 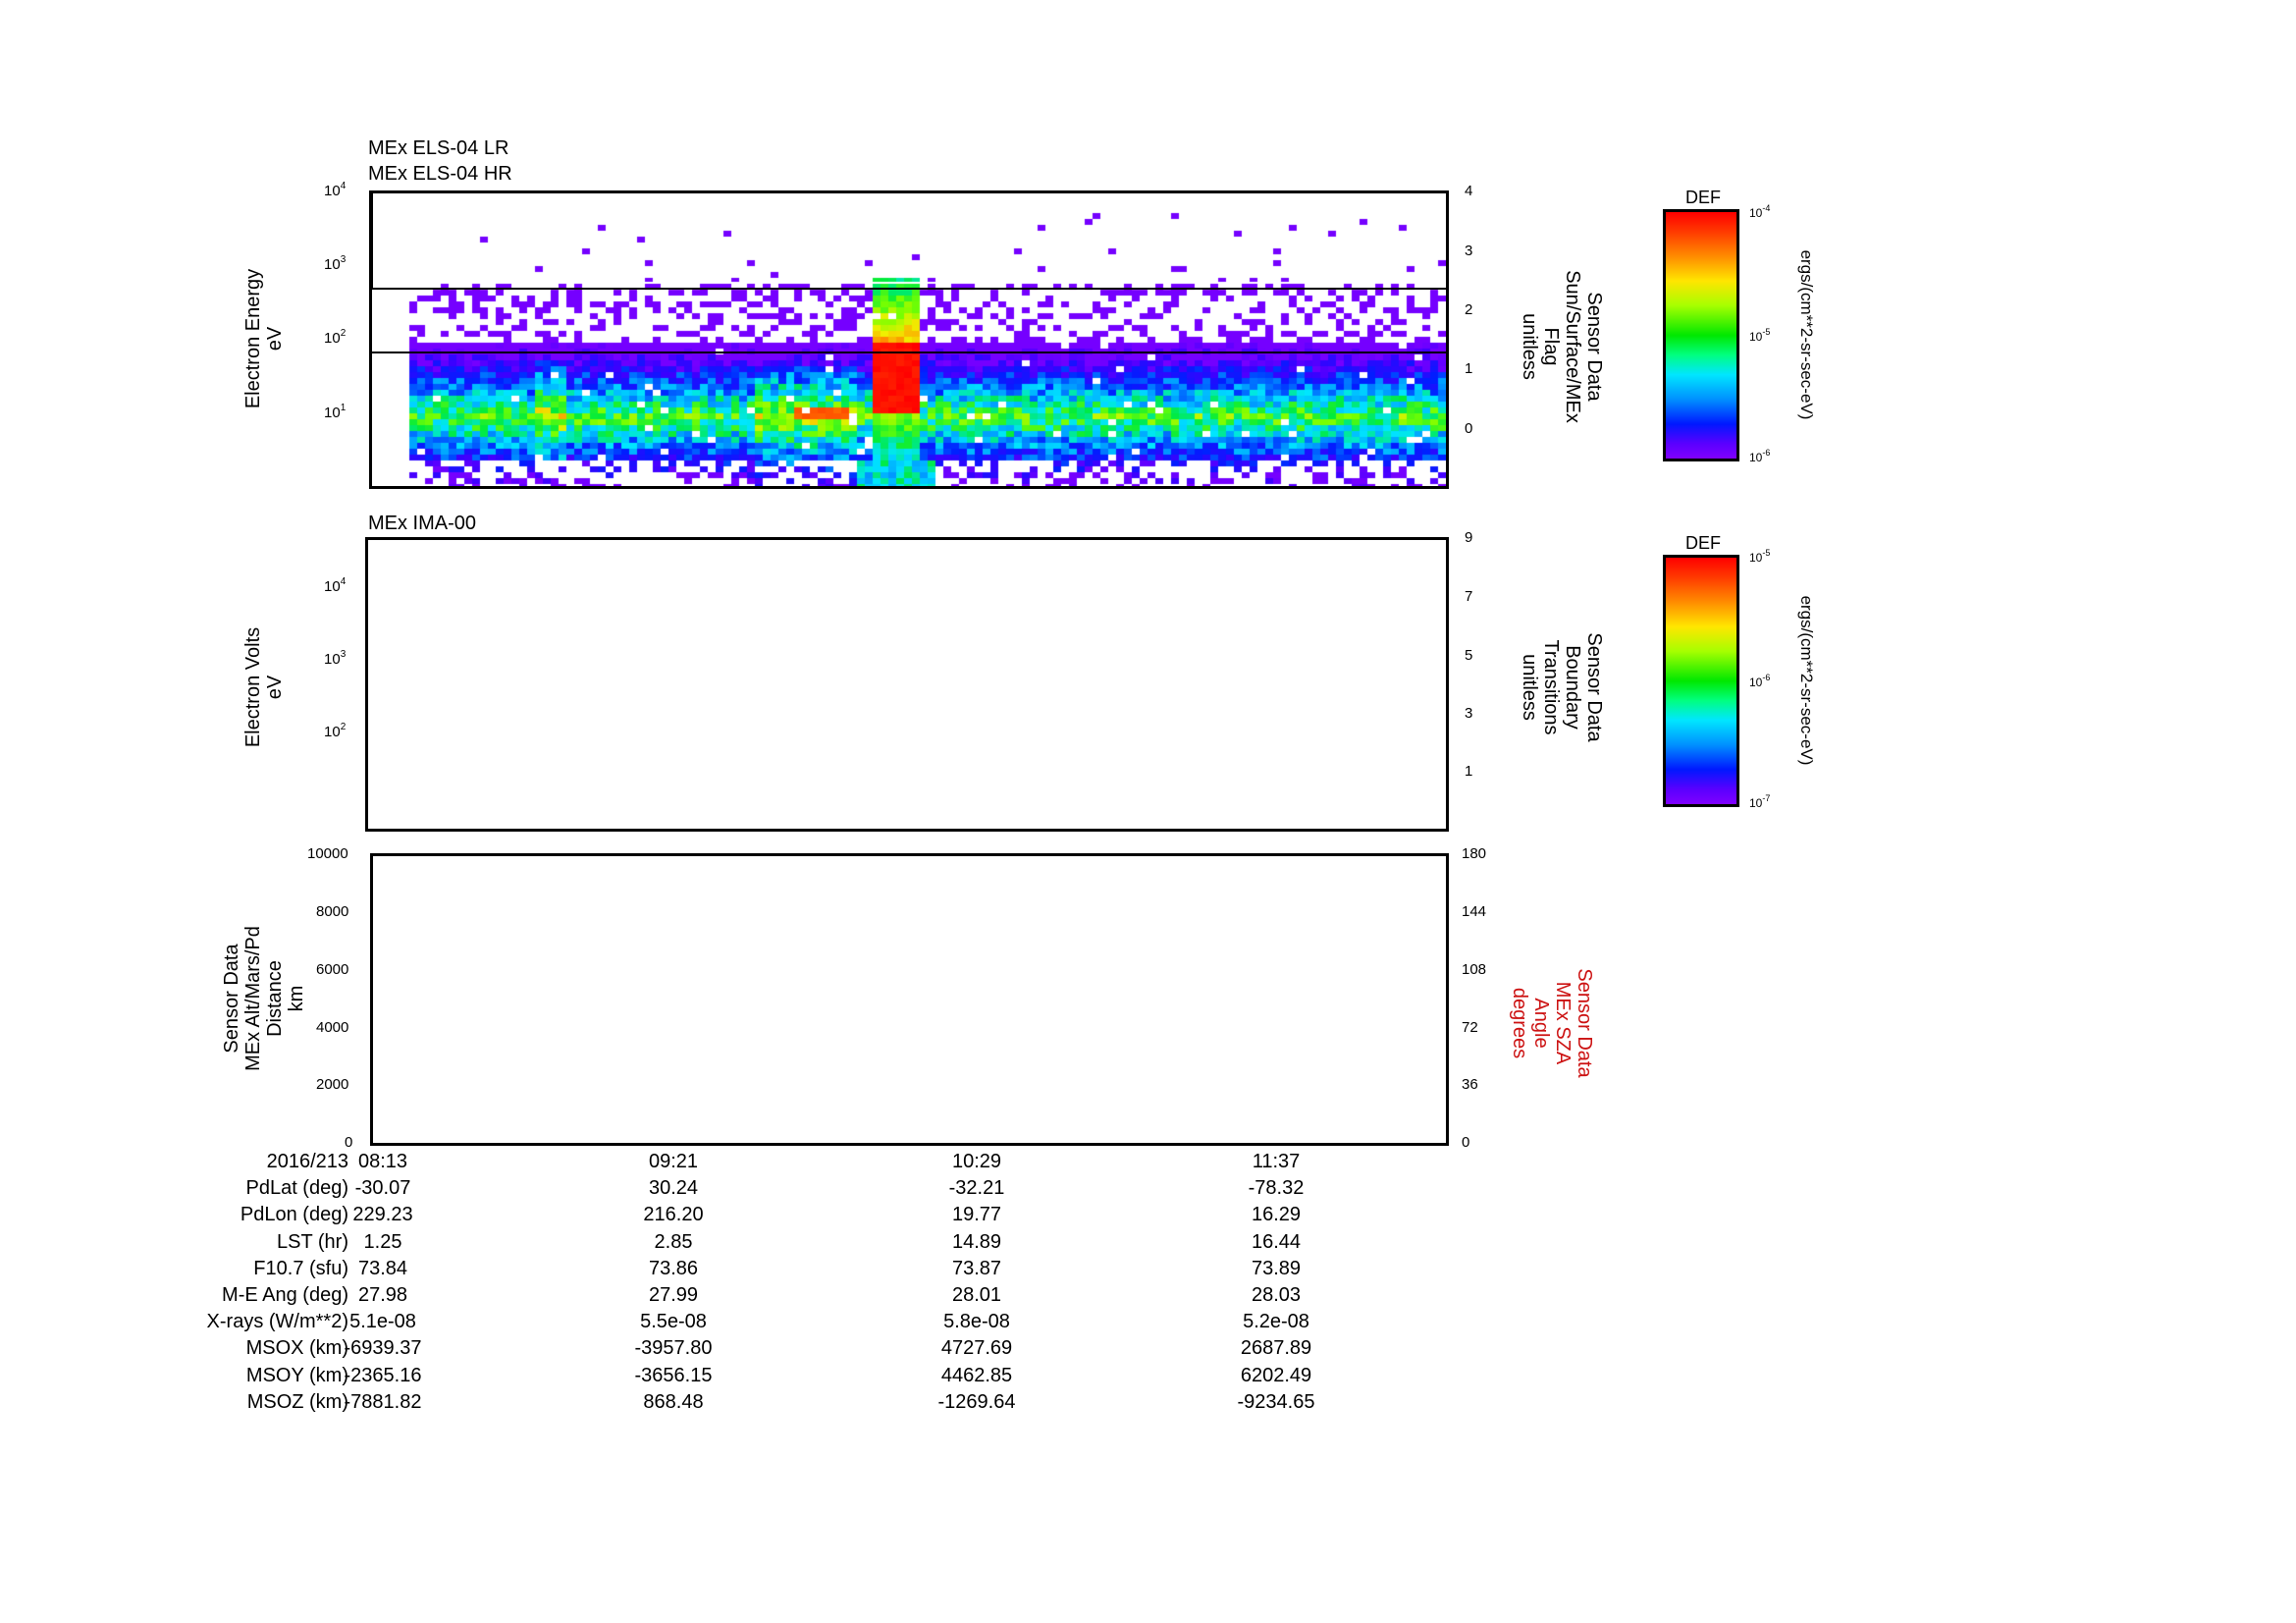 What do you see at coordinates (264, 687) in the screenshot?
I see `panel2-ylabel: Electron Volts eV` at bounding box center [264, 687].